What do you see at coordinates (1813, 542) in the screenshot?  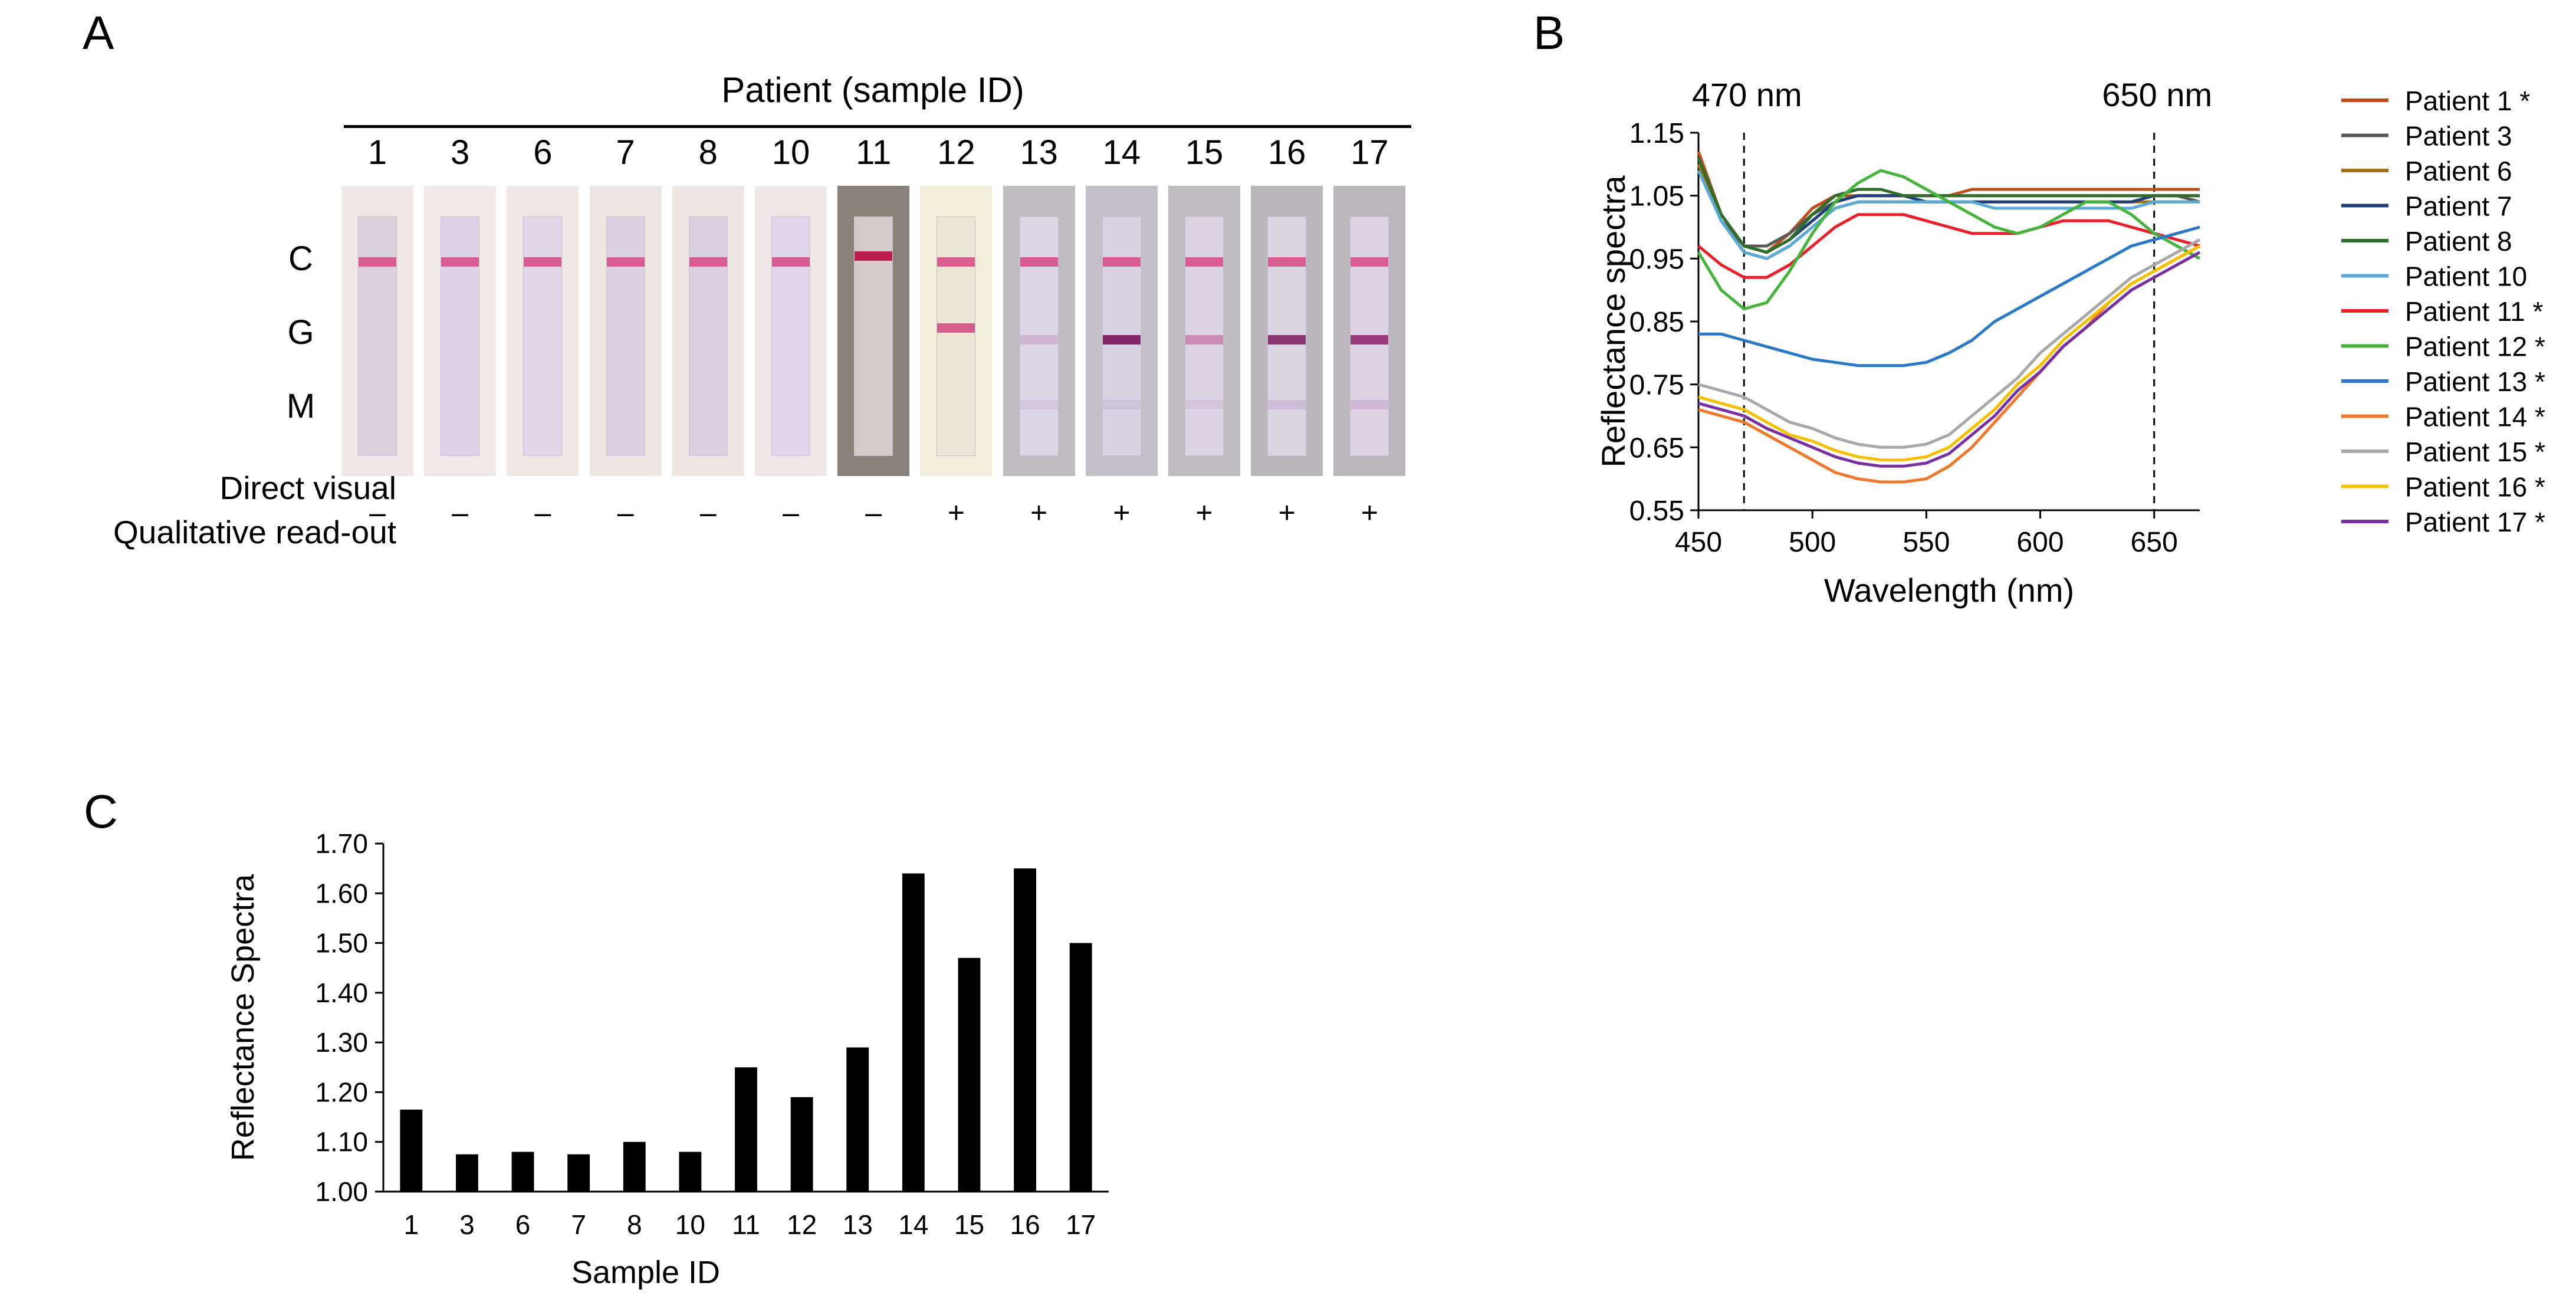 I see `x-tick-label: 500` at bounding box center [1813, 542].